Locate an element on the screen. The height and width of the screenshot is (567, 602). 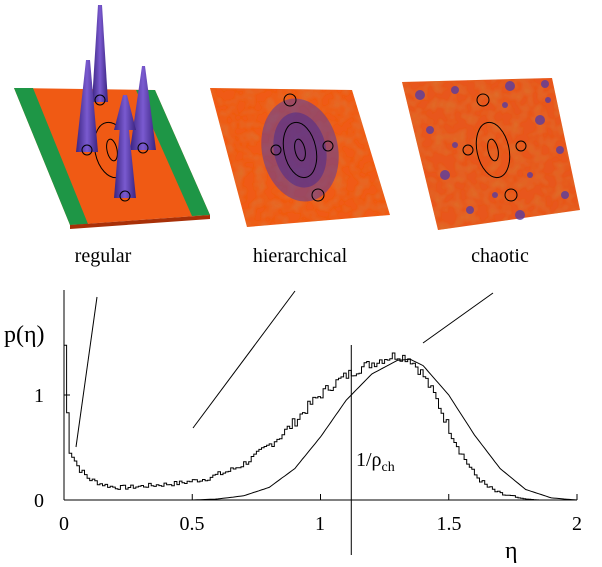
purple-cloud-core is located at coordinates (300, 150).